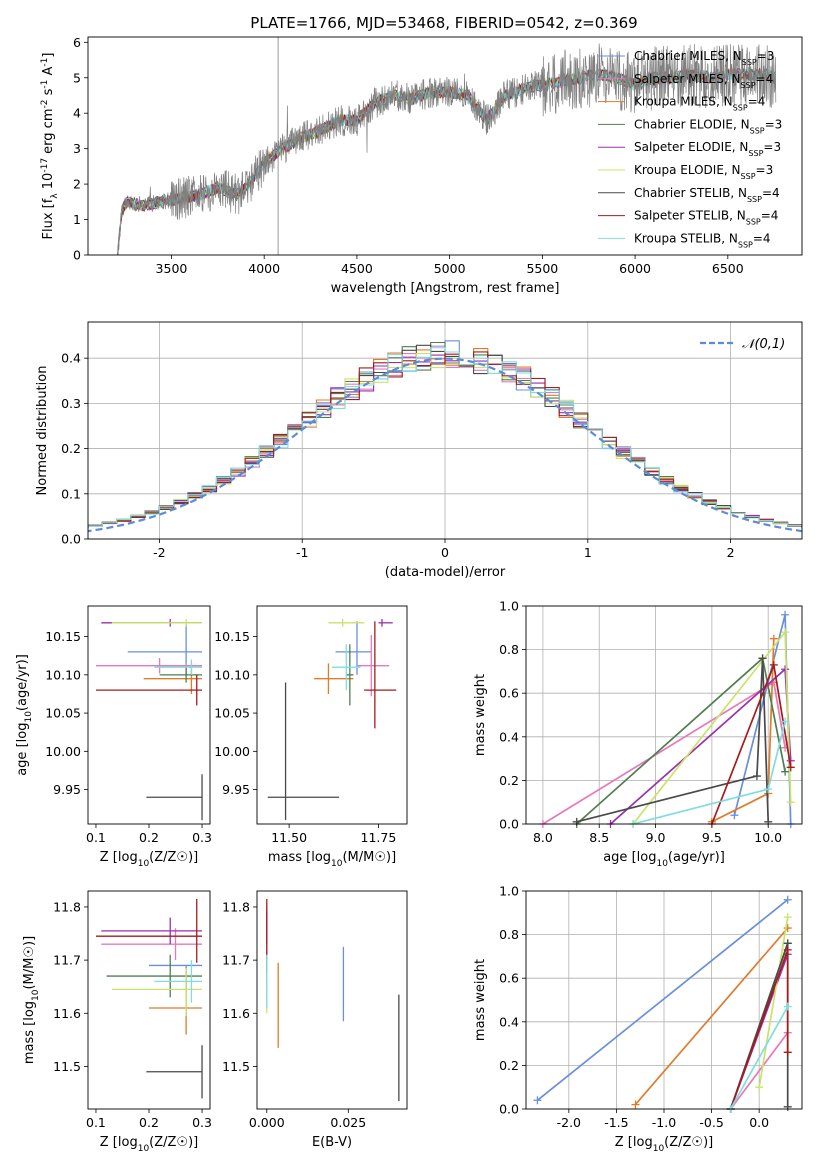  Describe the element at coordinates (728, 268) in the screenshot. I see `spectrum-xtick-label-6: 6500` at that location.